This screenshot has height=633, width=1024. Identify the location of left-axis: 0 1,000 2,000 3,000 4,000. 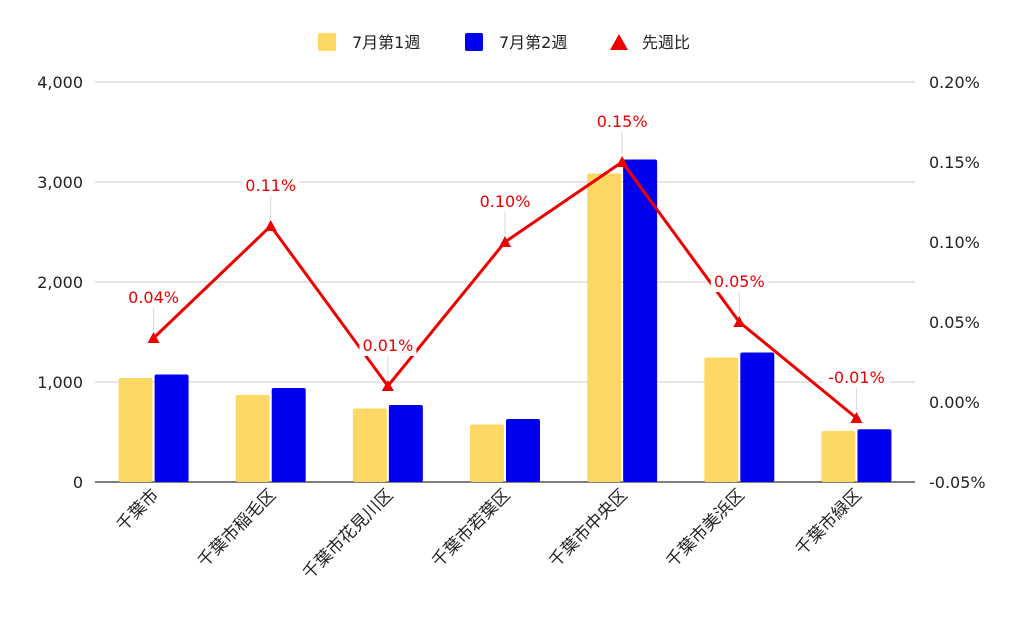
(60, 282).